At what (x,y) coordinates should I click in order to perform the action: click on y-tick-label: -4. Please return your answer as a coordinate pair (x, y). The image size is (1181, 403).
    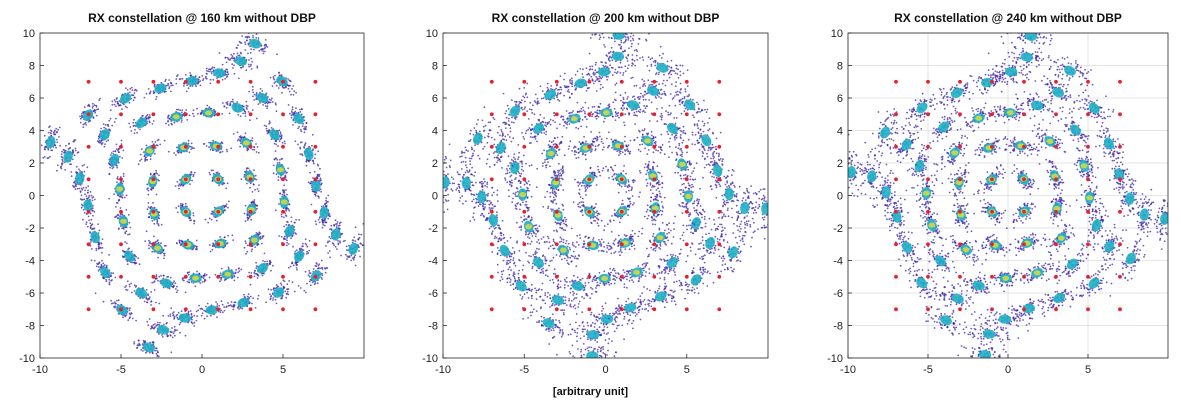
    Looking at the image, I should click on (30, 262).